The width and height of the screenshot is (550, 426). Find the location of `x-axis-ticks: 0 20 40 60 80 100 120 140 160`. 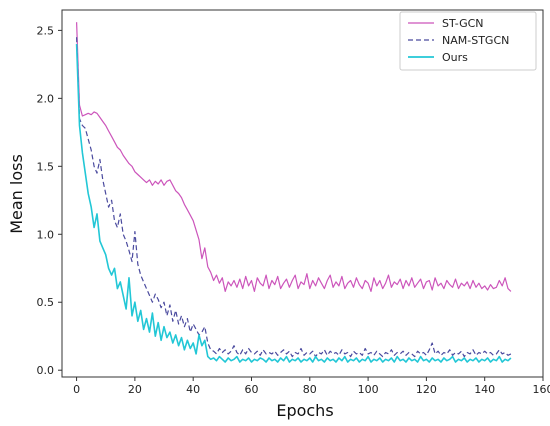

x-axis-ticks: 0 20 40 60 80 100 120 140 160 is located at coordinates (311, 386).